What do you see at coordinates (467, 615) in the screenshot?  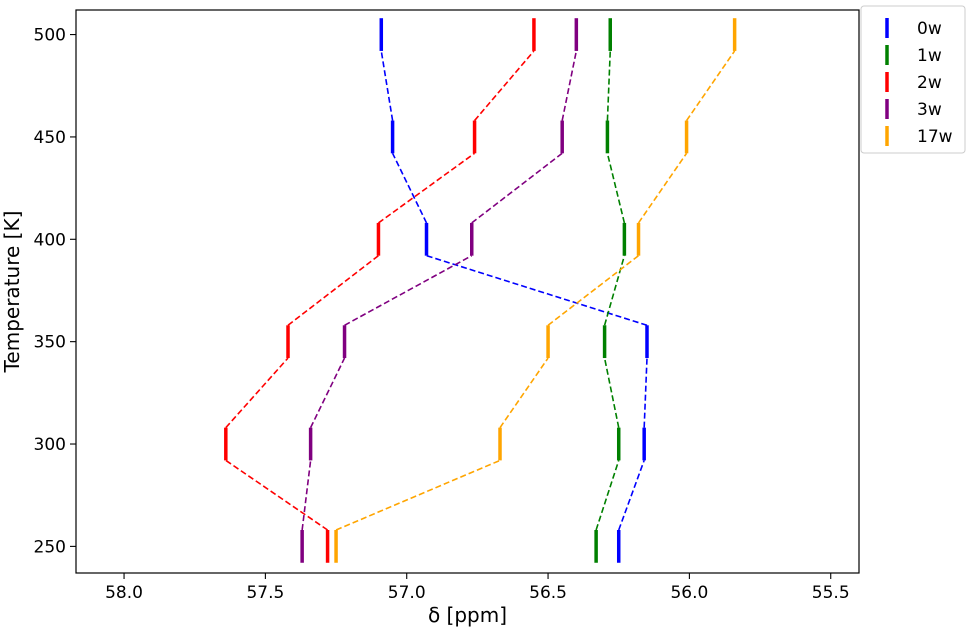 I see `x-axis-label: δ [ppm]` at bounding box center [467, 615].